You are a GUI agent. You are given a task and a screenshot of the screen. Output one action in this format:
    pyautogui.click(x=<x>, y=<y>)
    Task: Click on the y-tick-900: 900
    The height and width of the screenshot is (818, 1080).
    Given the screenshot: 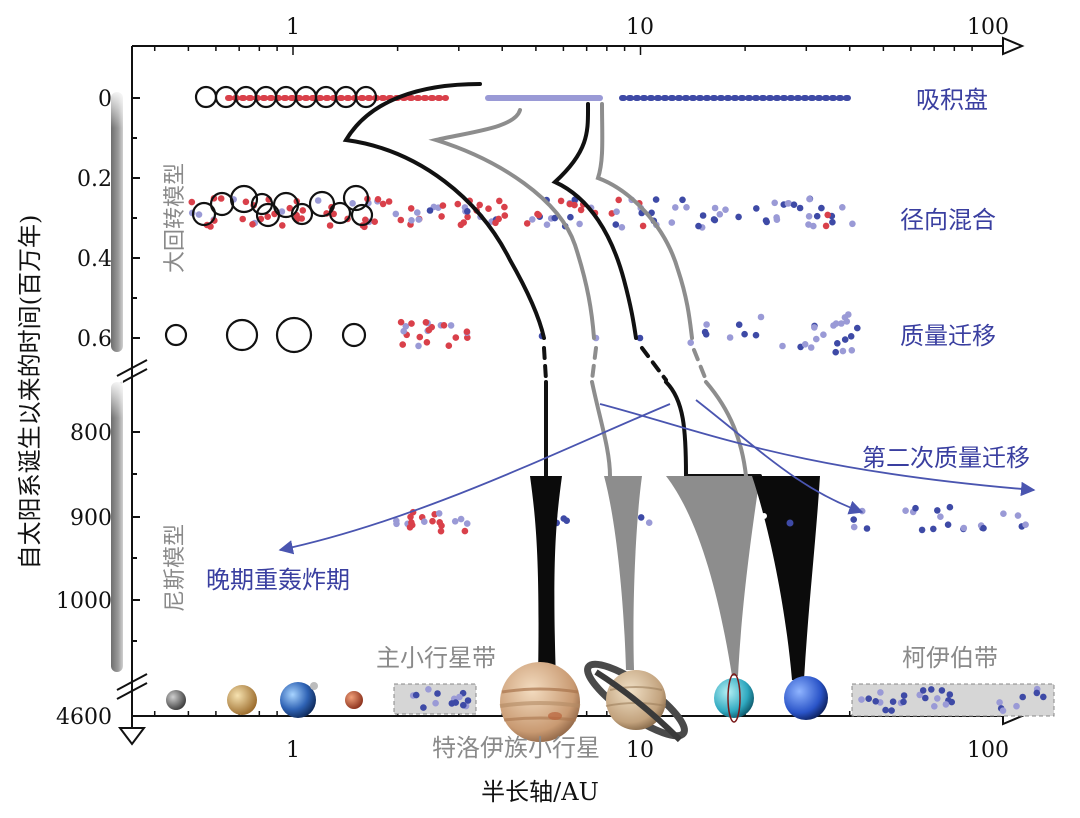 What is the action you would take?
    pyautogui.click(x=91, y=518)
    